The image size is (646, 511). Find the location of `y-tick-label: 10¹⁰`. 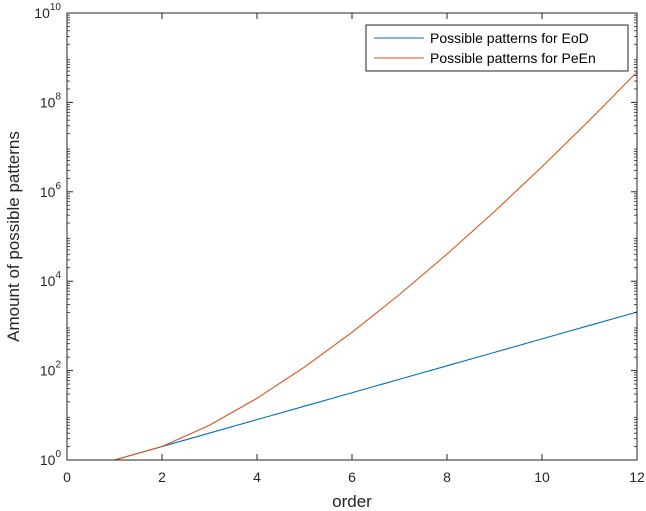

y-tick-label: 10¹⁰ is located at coordinates (47, 11).